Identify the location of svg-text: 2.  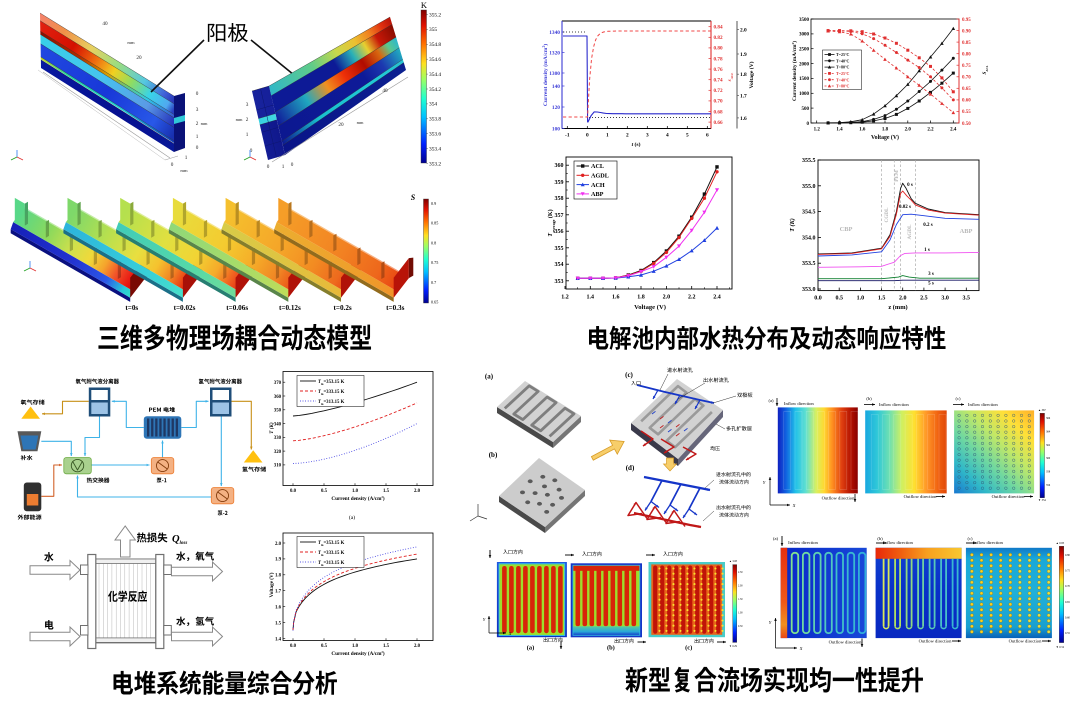
(247, 120).